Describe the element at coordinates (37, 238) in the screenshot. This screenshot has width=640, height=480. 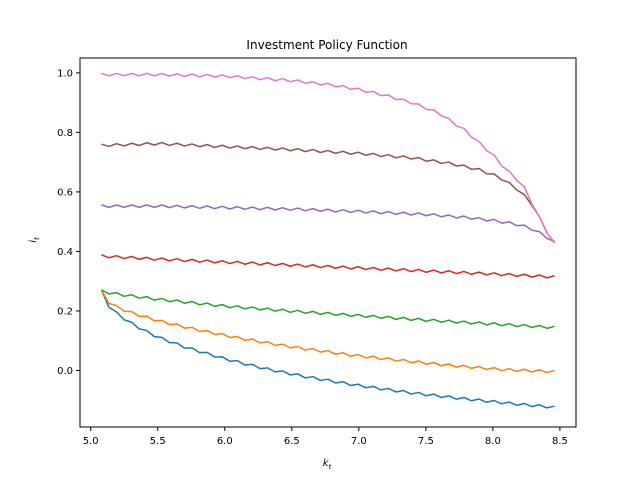
I see `y-axis-label-subscript: t` at that location.